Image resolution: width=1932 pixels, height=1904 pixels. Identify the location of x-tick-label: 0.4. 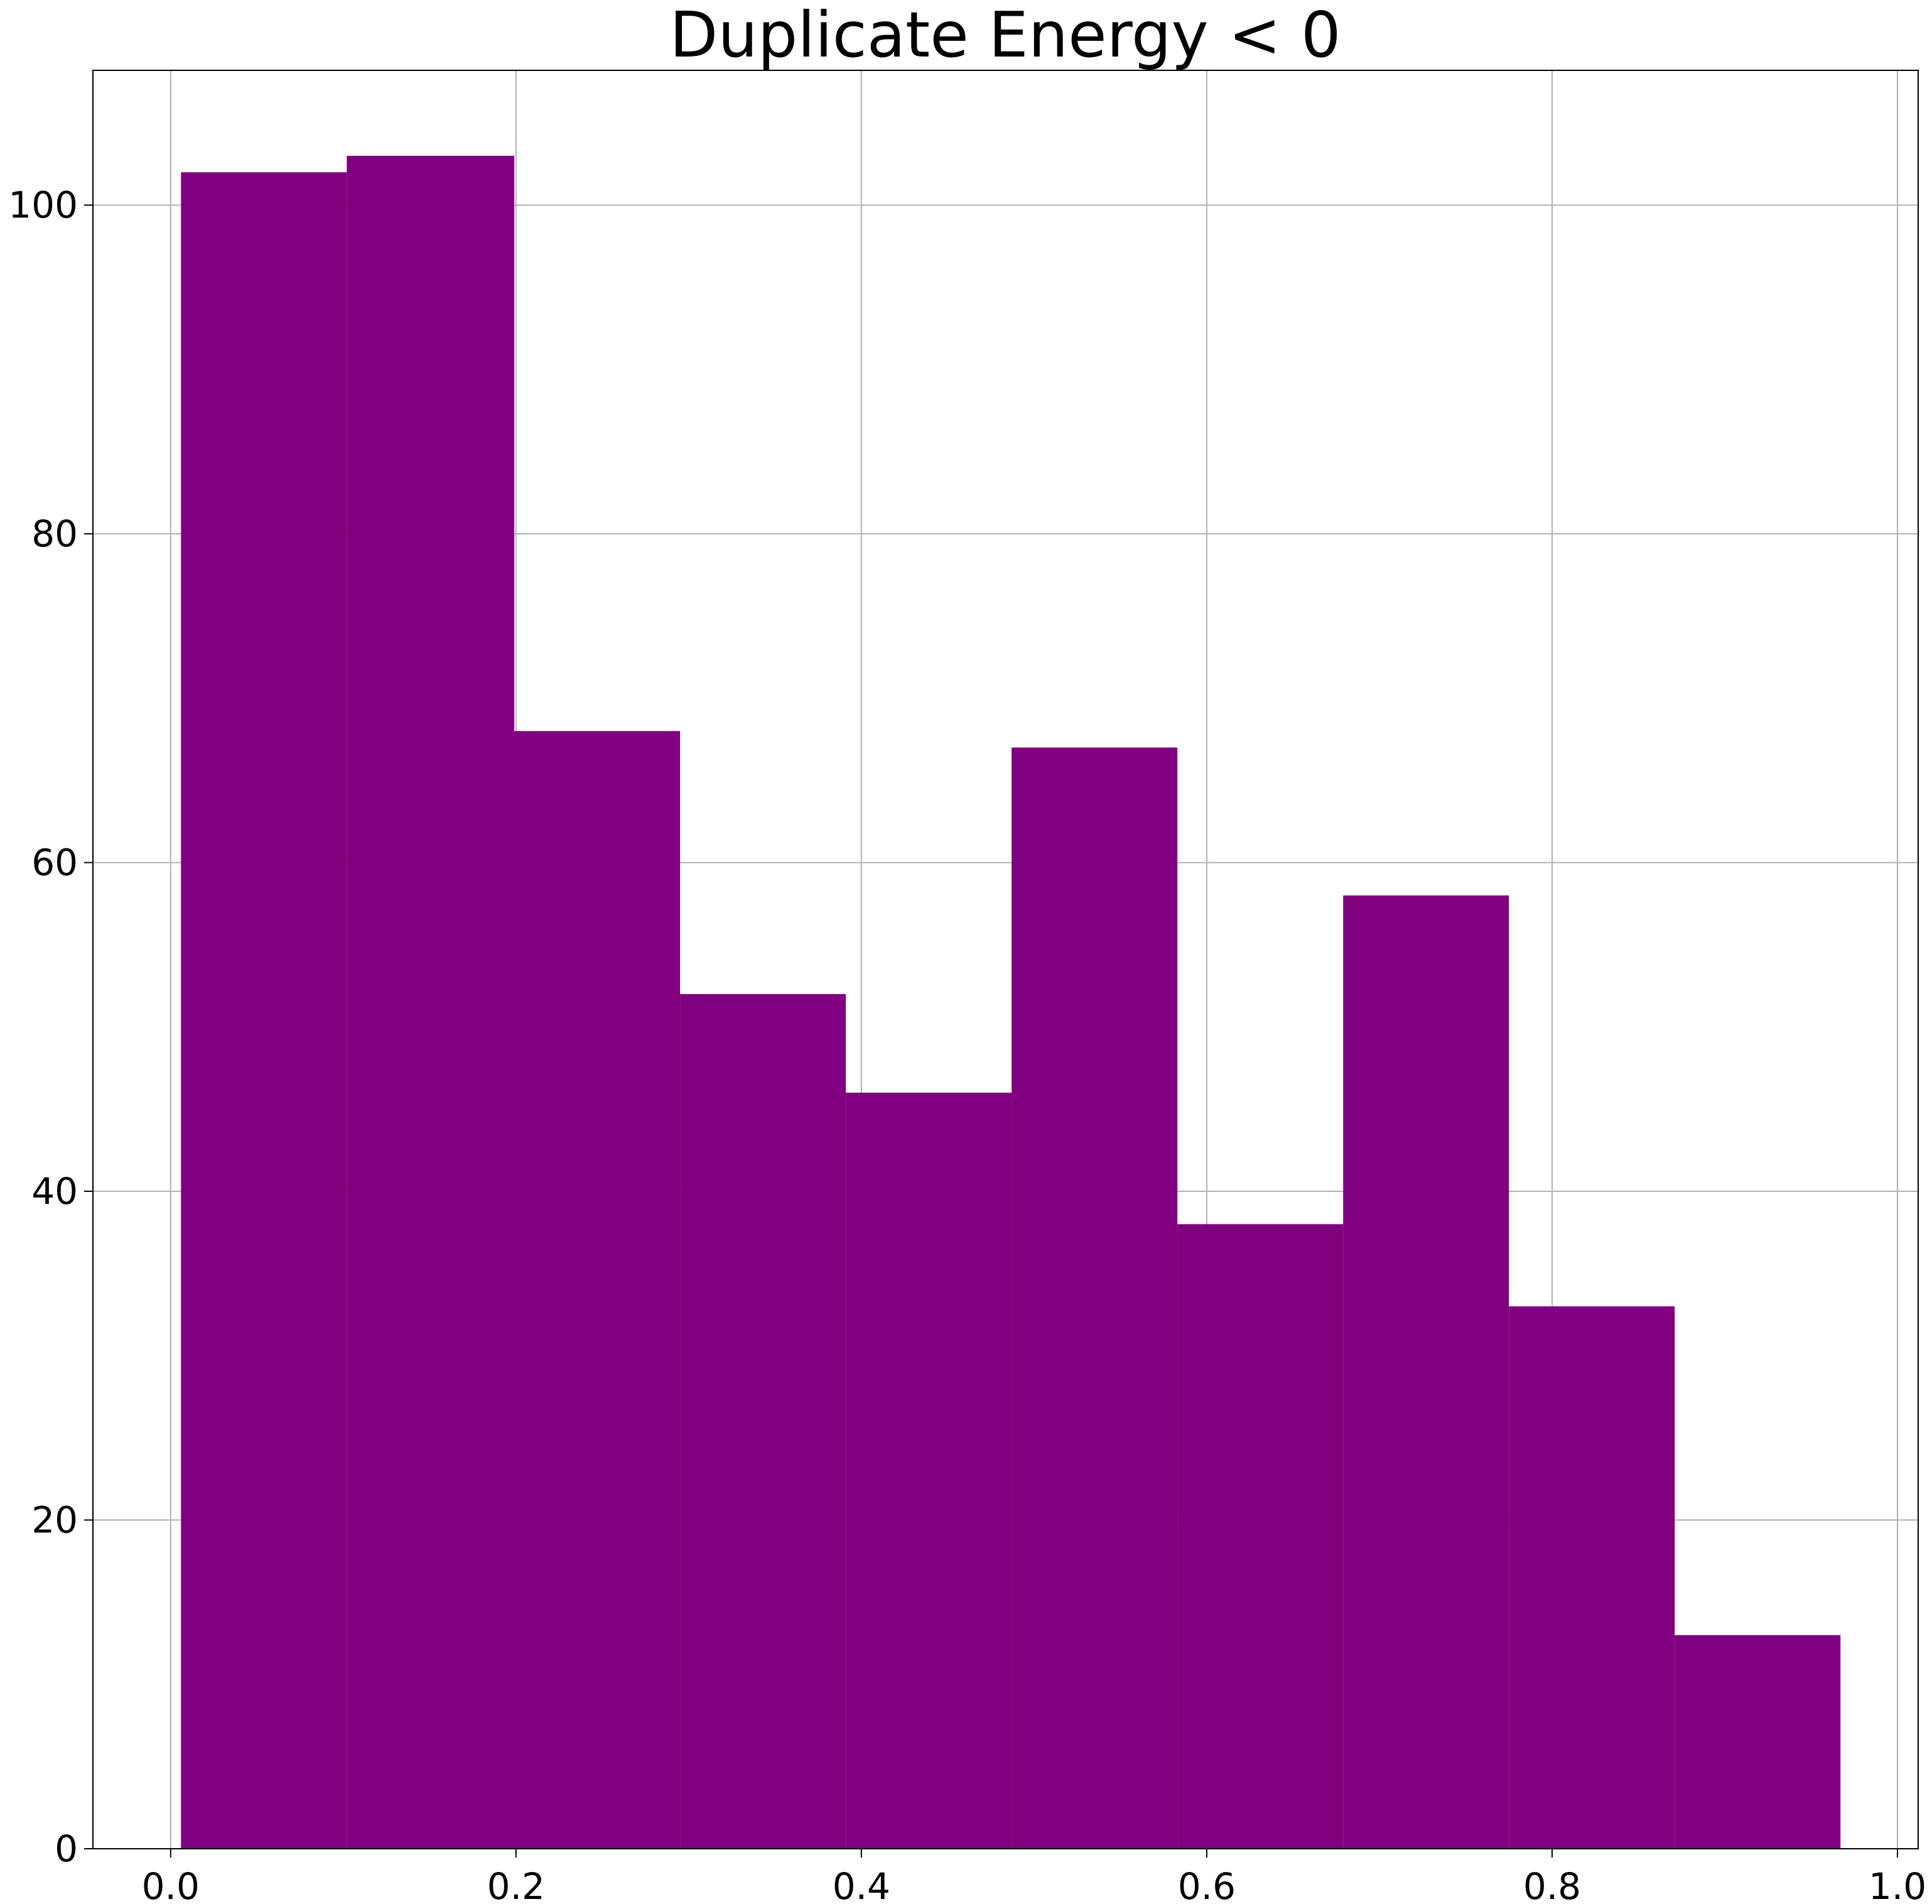
(861, 1884).